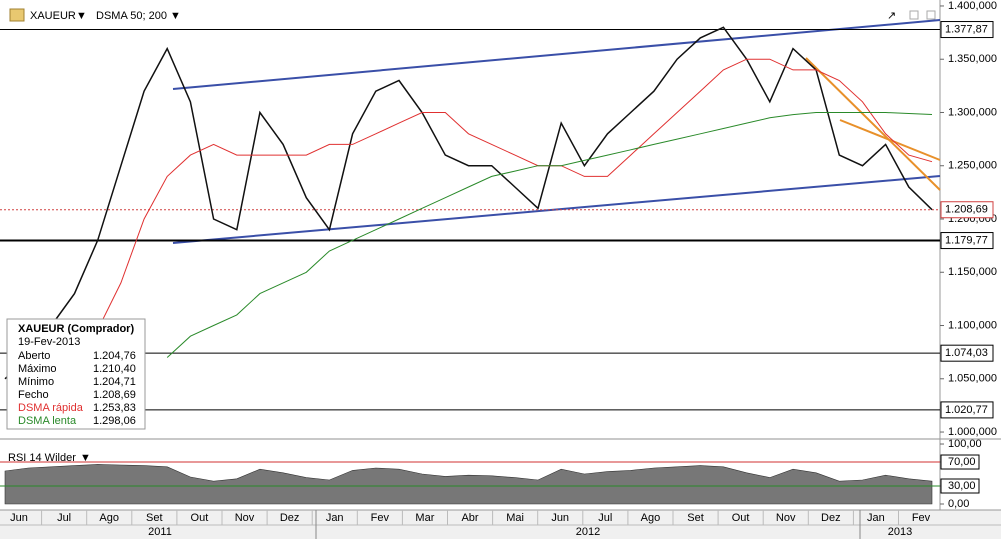 This screenshot has width=1001, height=539. Describe the element at coordinates (160, 532) in the screenshot. I see `year-label: 2011` at that location.